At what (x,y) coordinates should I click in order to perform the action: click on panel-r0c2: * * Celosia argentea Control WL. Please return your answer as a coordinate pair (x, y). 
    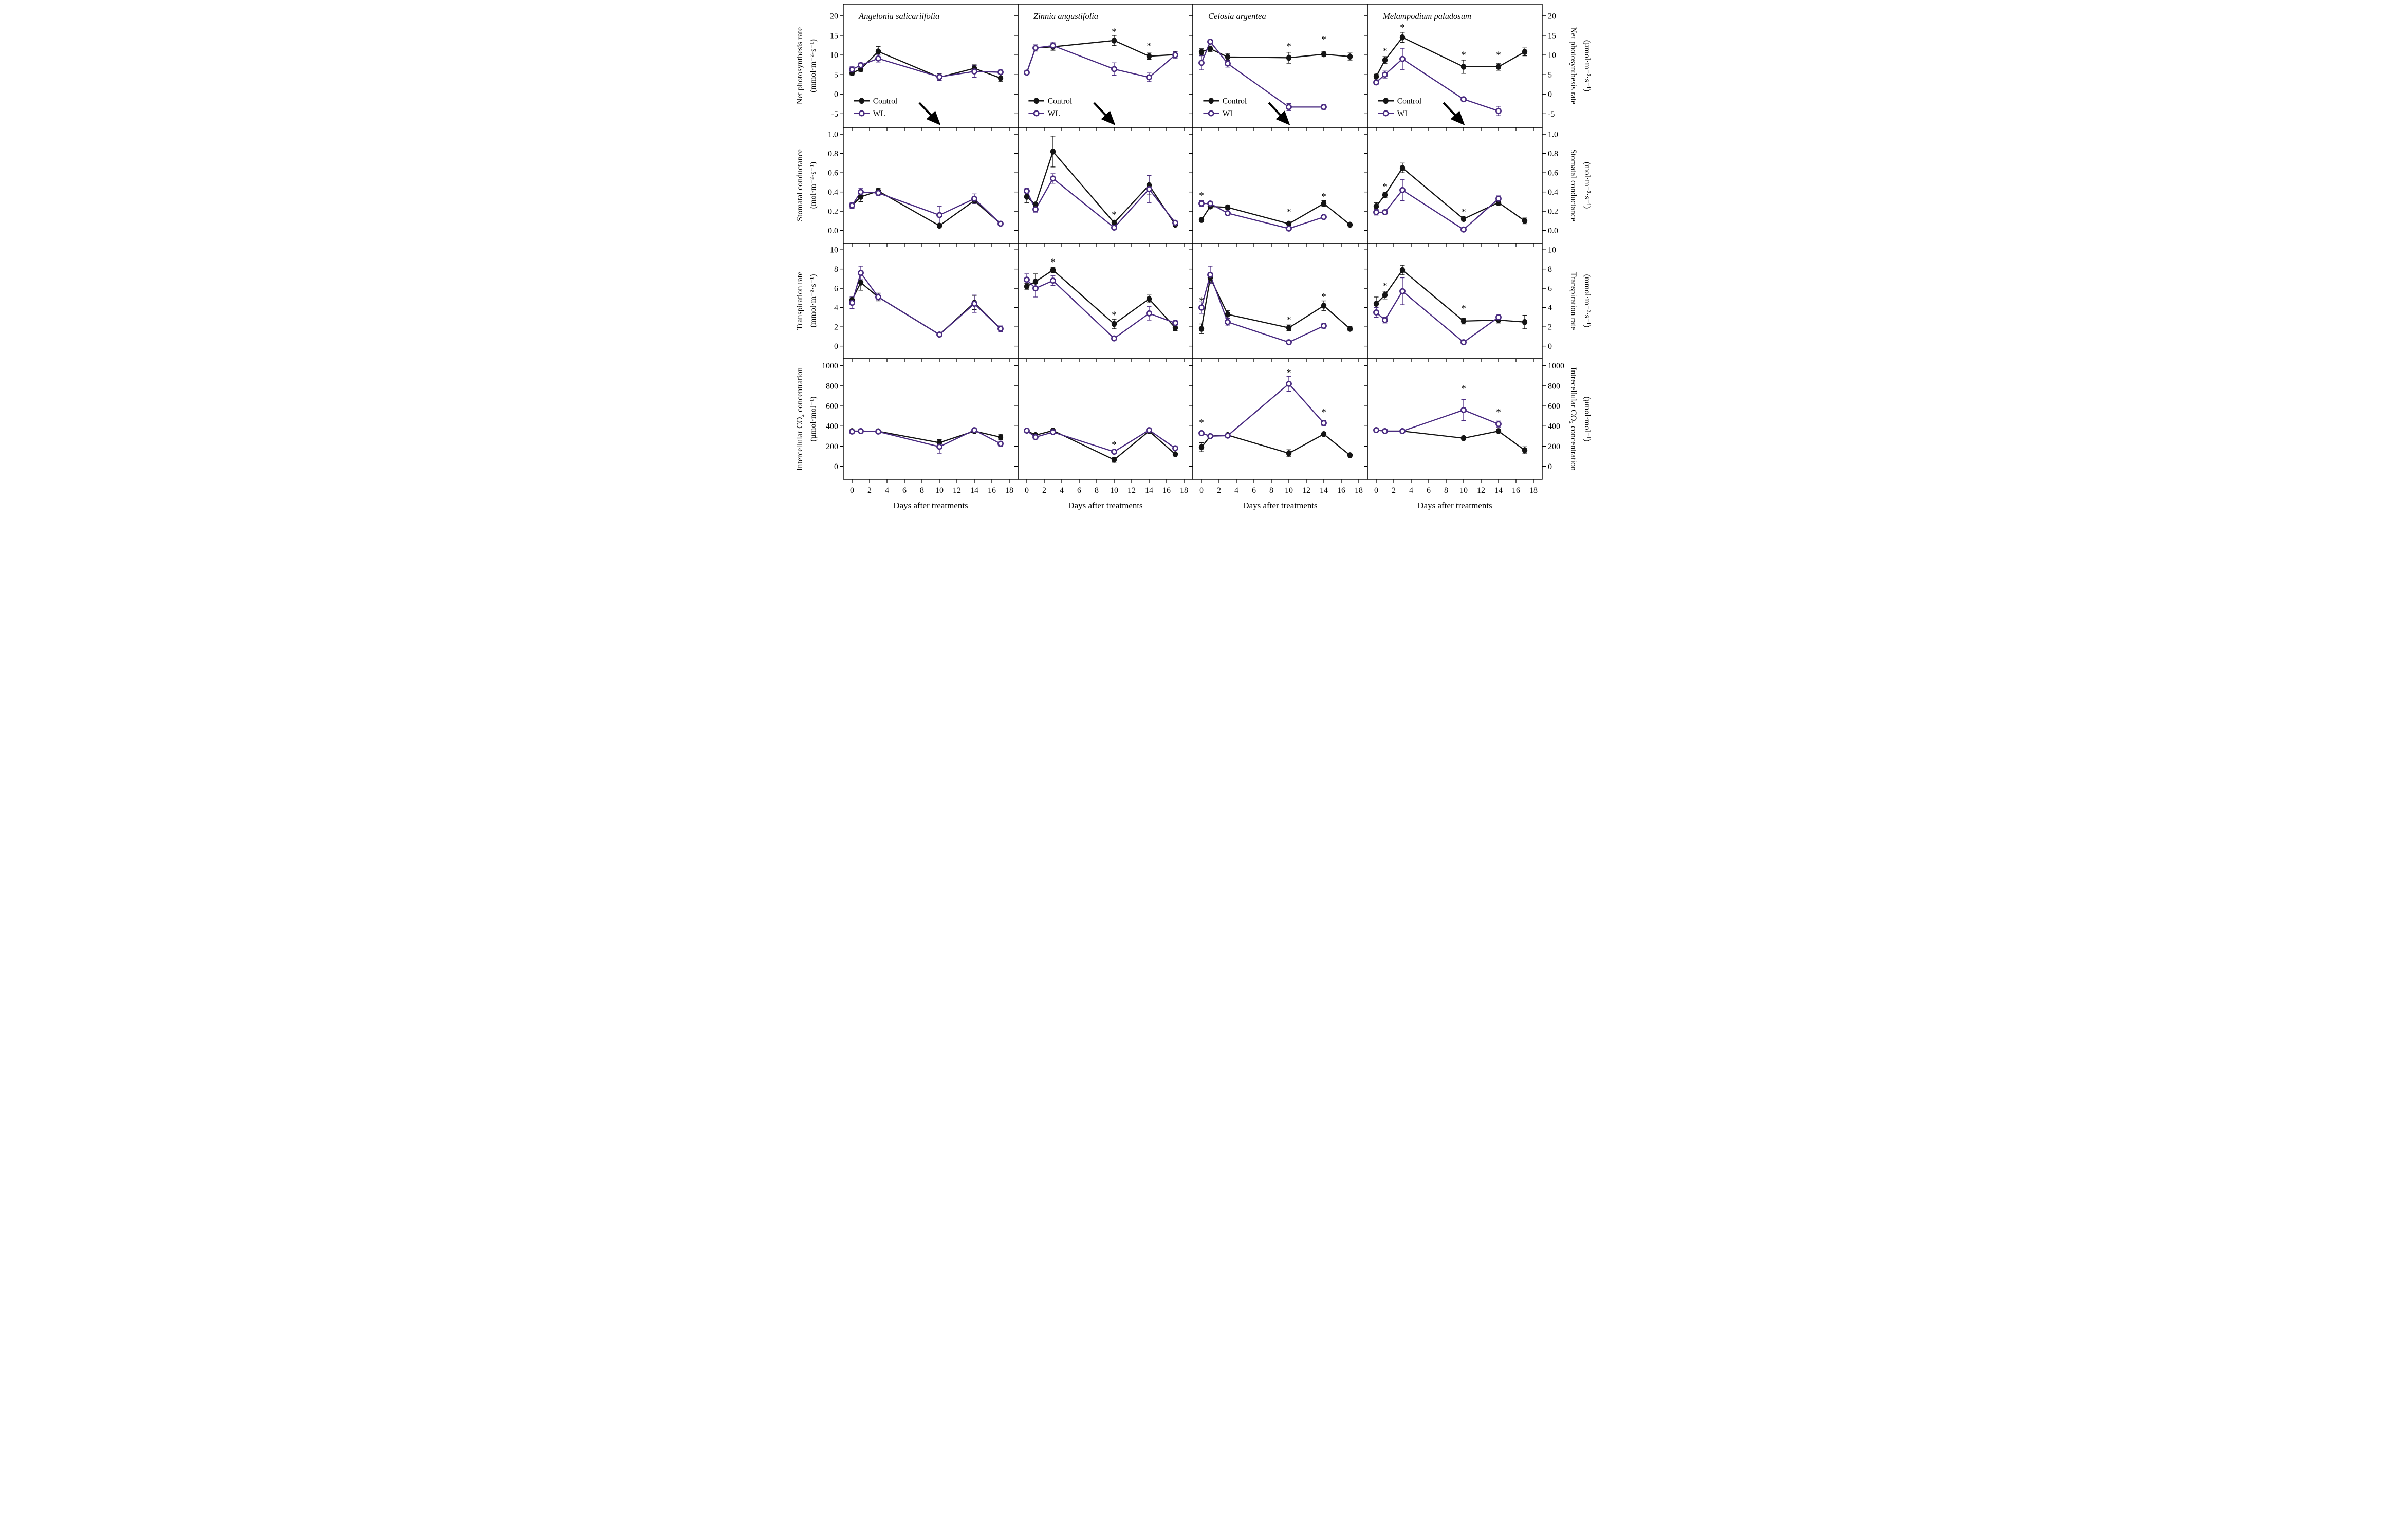
    Looking at the image, I should click on (1278, 67).